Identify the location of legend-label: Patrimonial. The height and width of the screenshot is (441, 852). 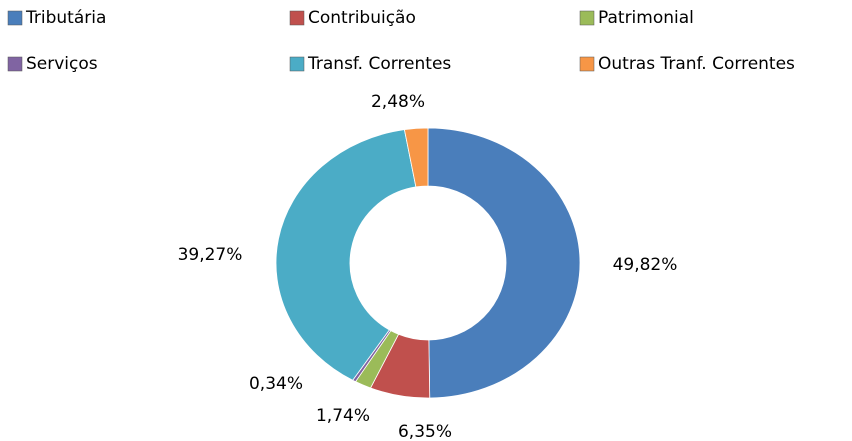
(646, 18).